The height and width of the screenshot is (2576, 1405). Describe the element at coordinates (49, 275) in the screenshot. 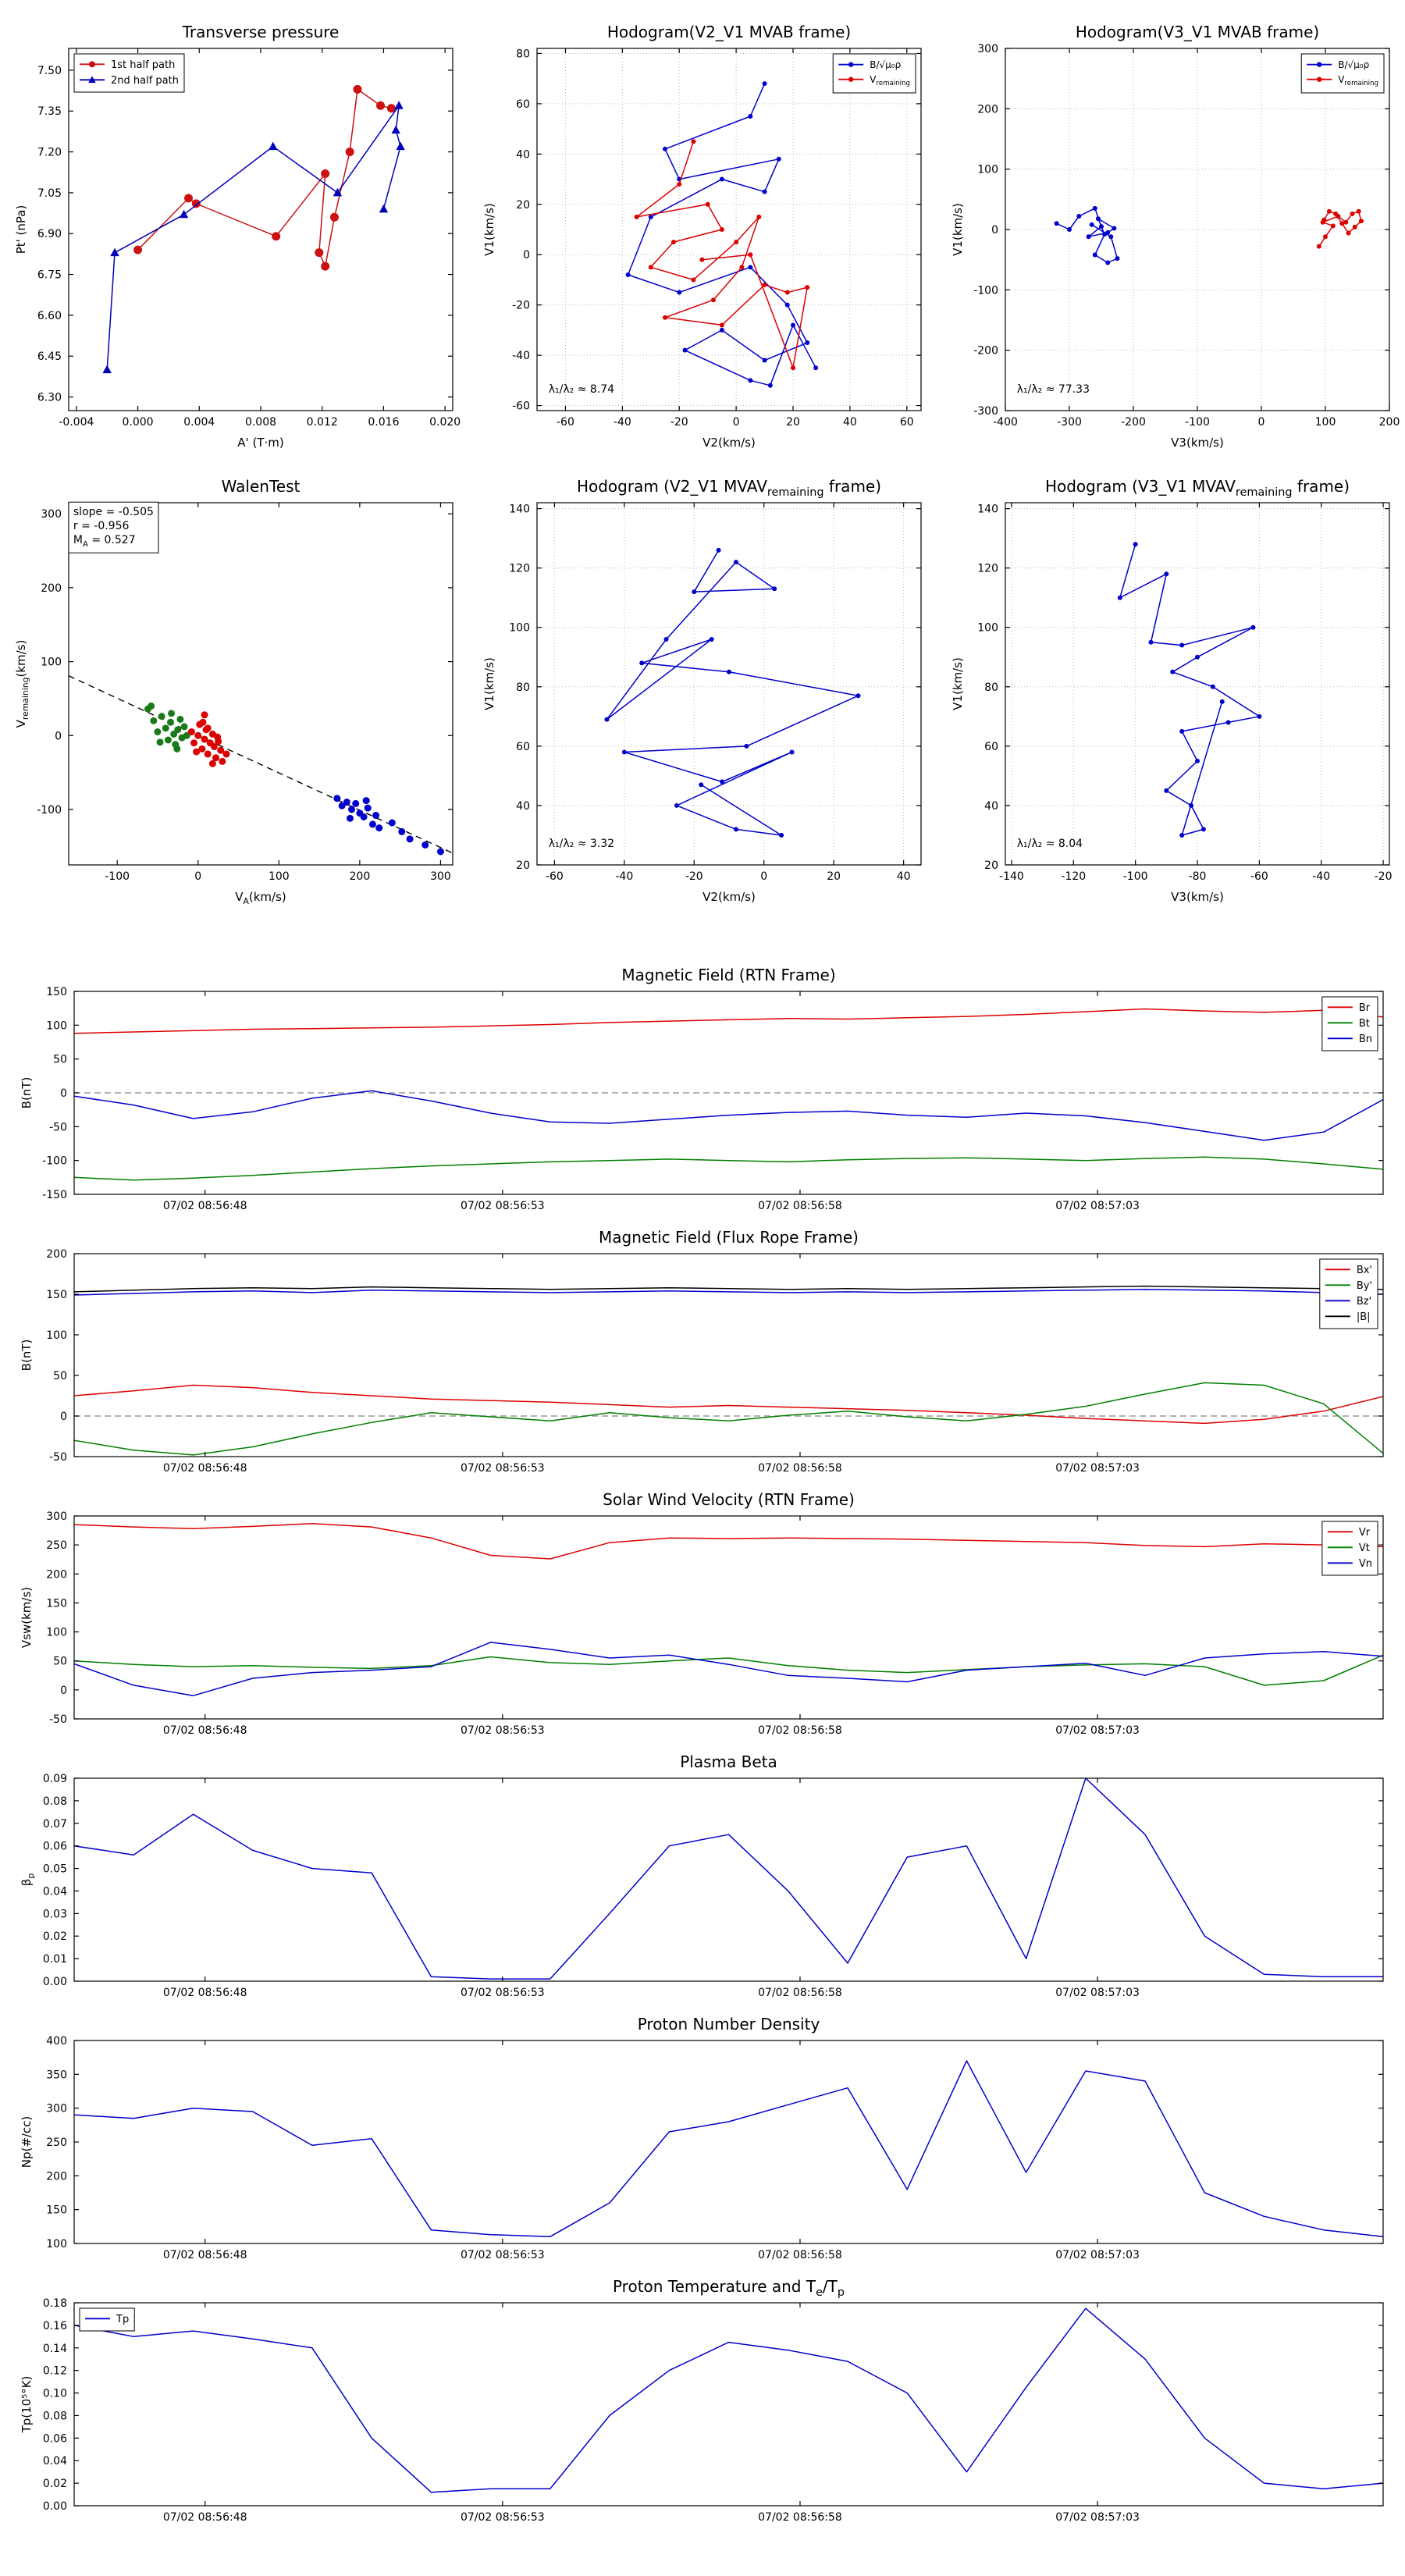

I see `svg-text: 6.75` at that location.